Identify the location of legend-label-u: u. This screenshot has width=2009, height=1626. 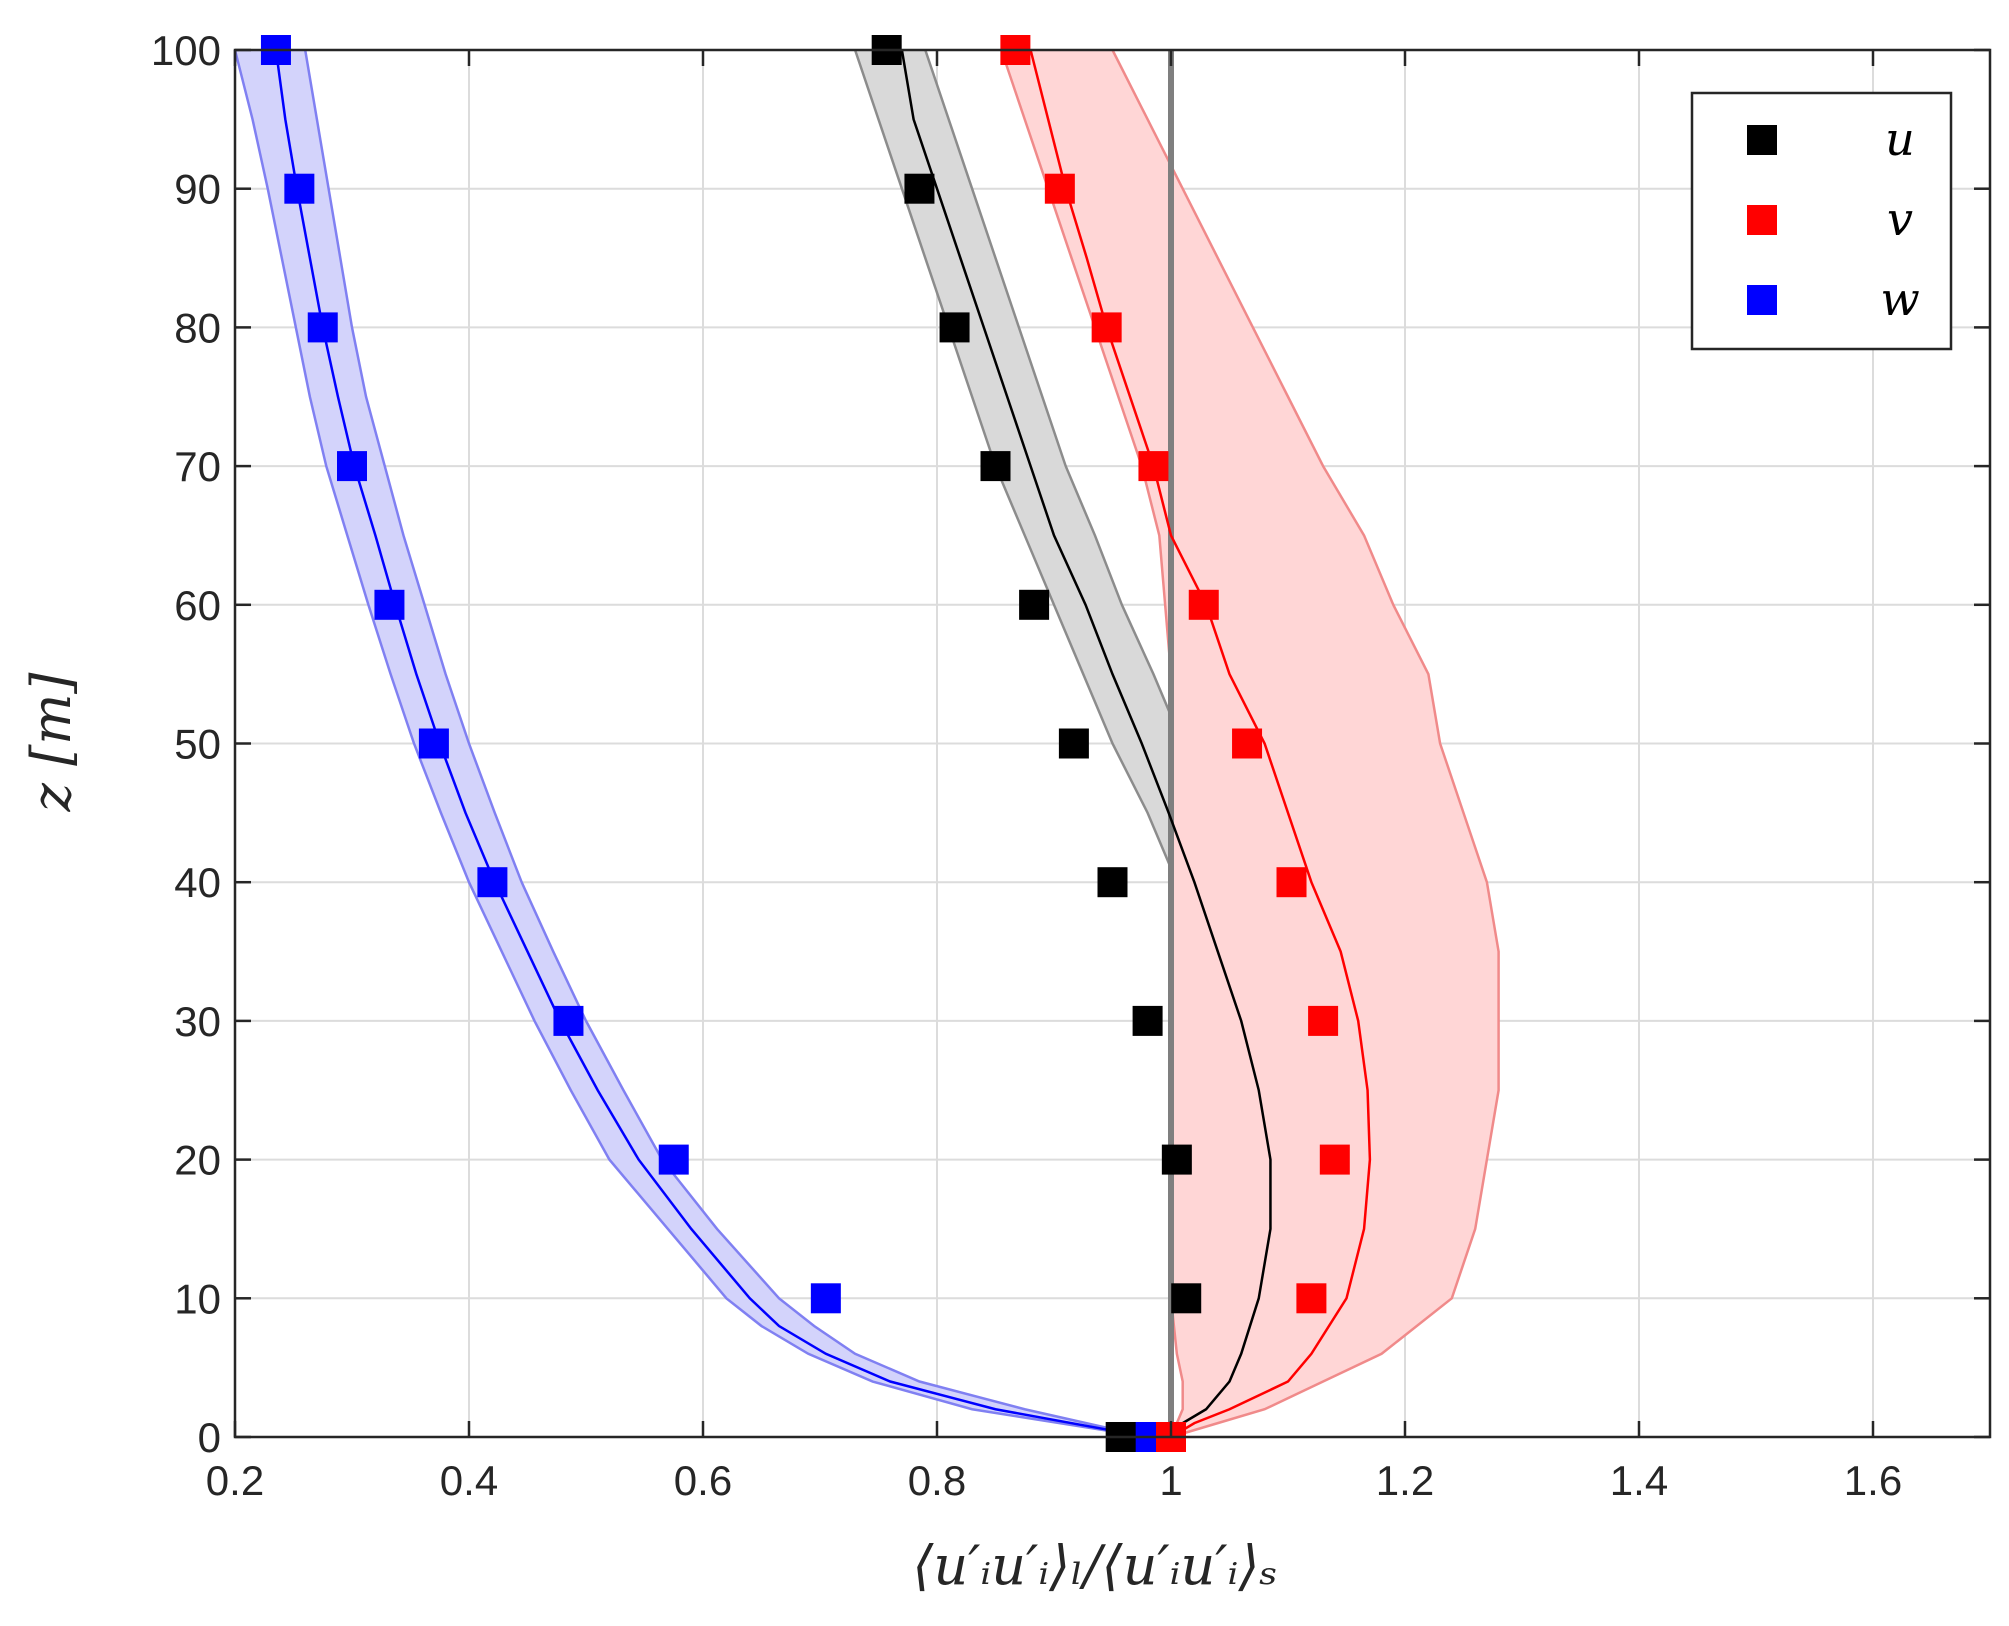
(1900, 139).